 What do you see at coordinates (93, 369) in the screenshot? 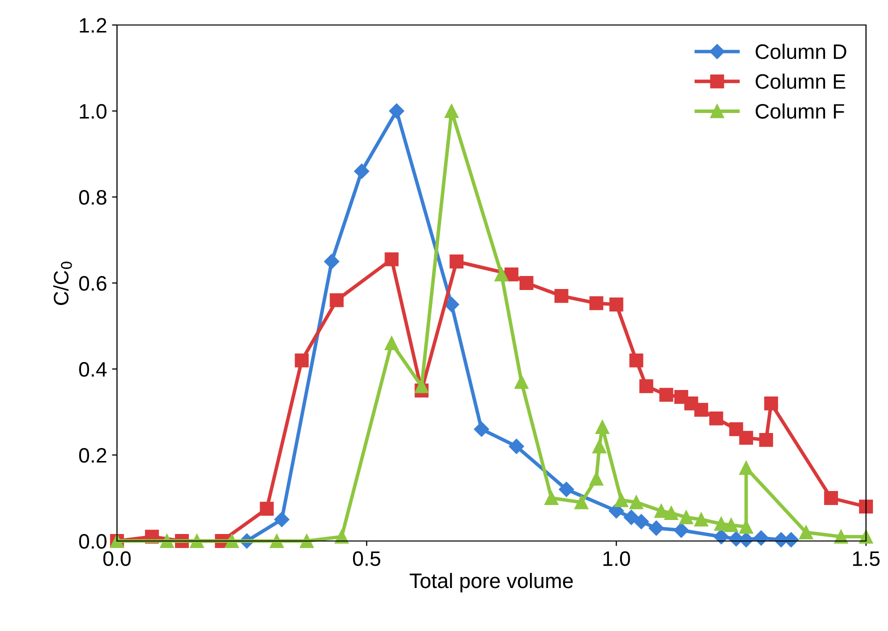
I see `y-tick-label: 0.4` at bounding box center [93, 369].